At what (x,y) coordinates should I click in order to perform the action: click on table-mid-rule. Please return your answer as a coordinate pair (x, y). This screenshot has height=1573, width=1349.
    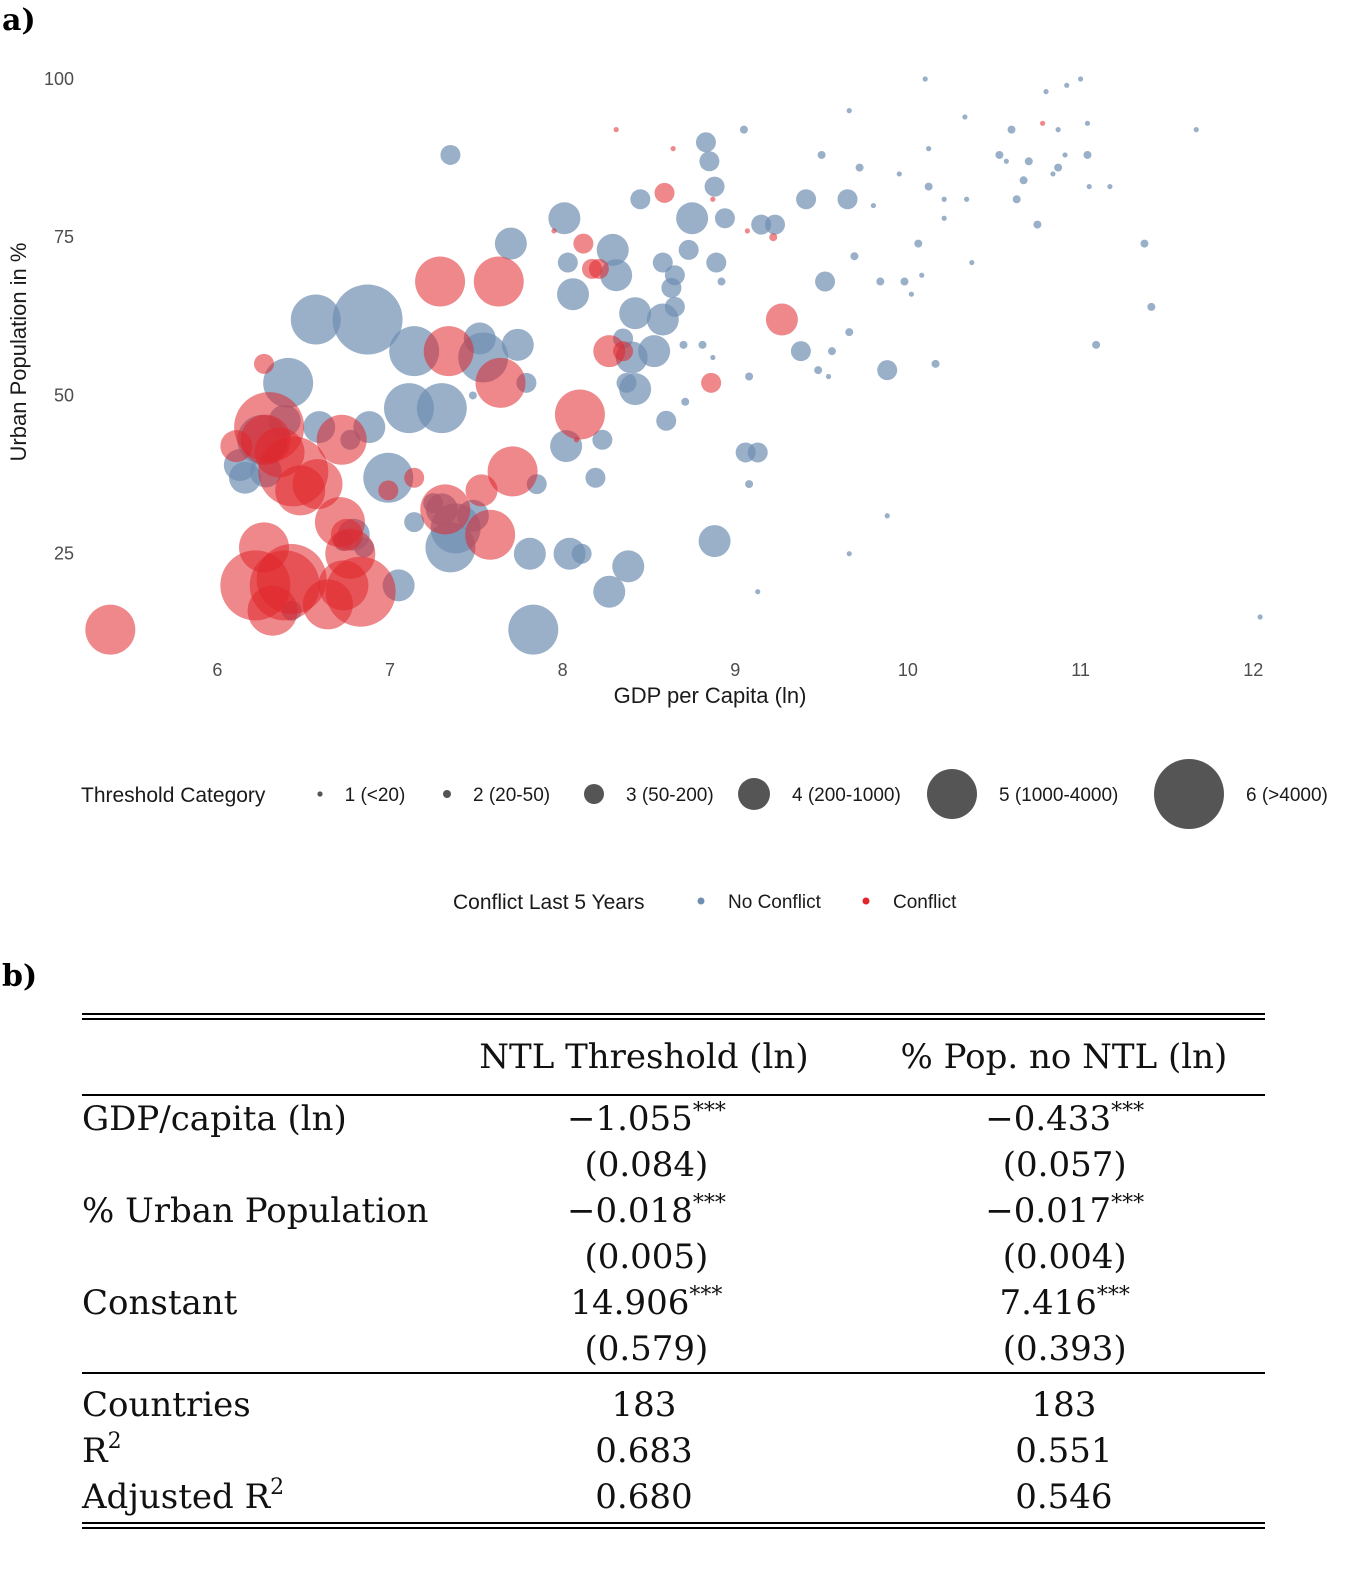
    Looking at the image, I should click on (673, 1373).